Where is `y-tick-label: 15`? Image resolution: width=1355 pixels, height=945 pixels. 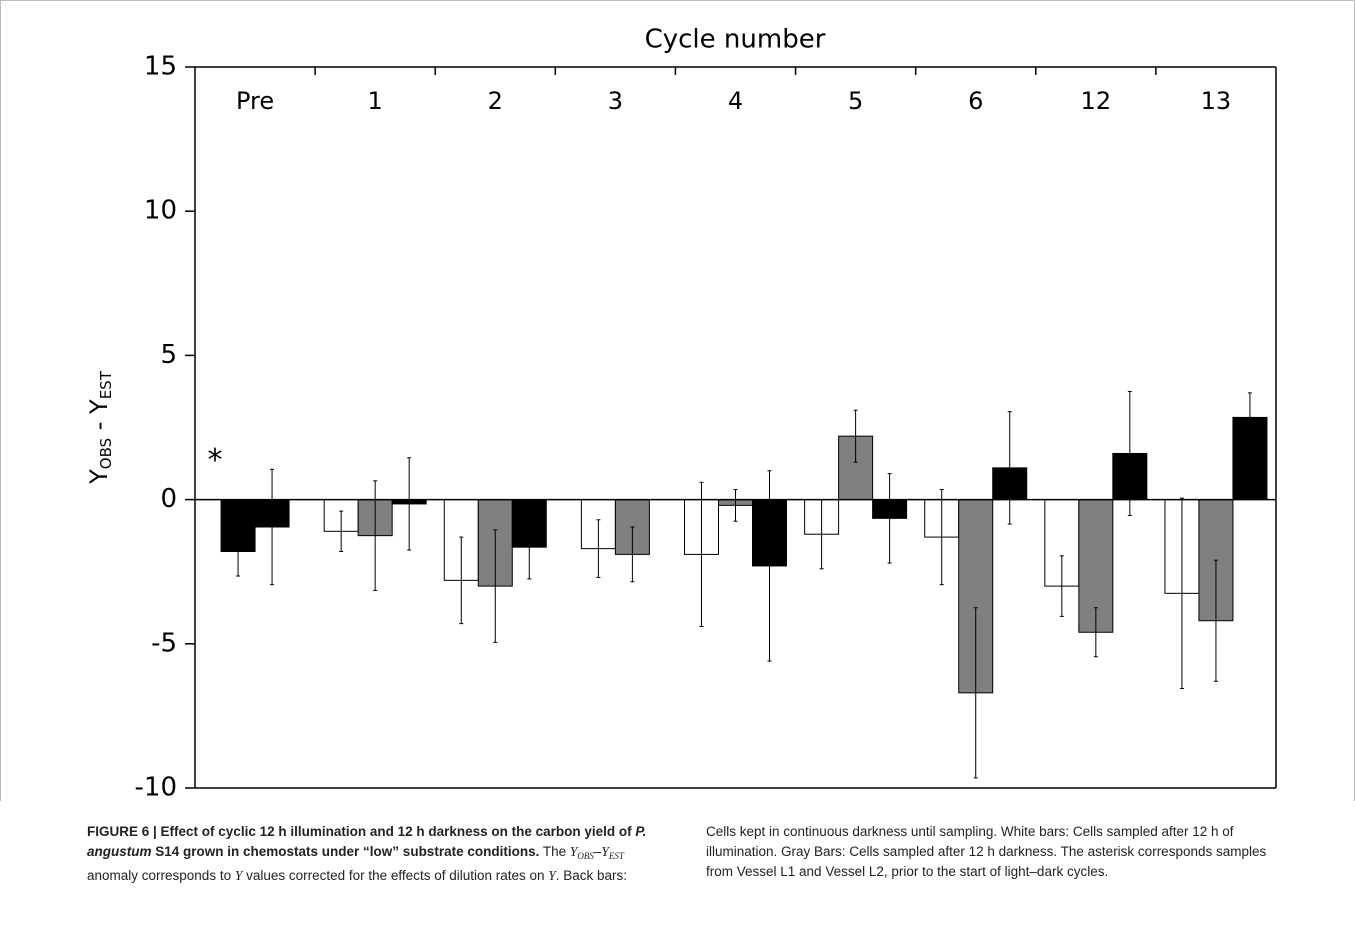
y-tick-label: 15 is located at coordinates (160, 67).